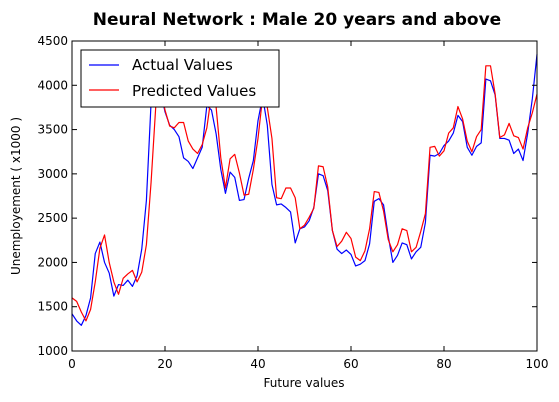  What do you see at coordinates (52, 174) in the screenshot?
I see `y-tick-label: 3000` at bounding box center [52, 174].